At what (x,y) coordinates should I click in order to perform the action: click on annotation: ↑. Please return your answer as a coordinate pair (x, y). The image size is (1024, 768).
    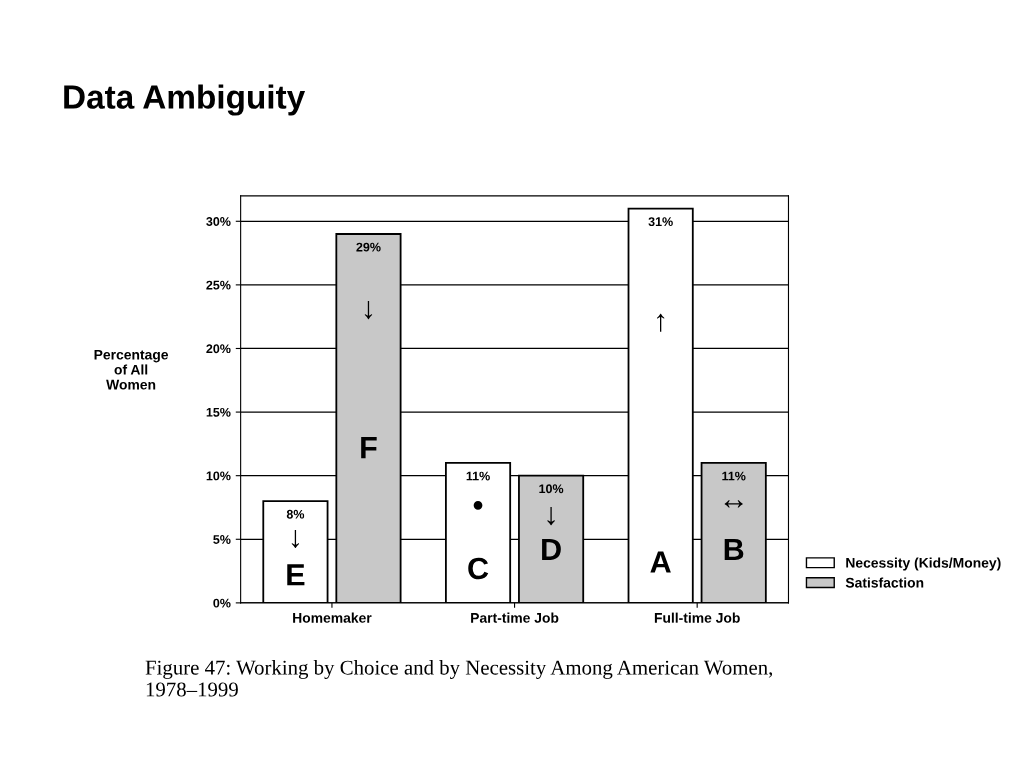
    Looking at the image, I should click on (661, 322).